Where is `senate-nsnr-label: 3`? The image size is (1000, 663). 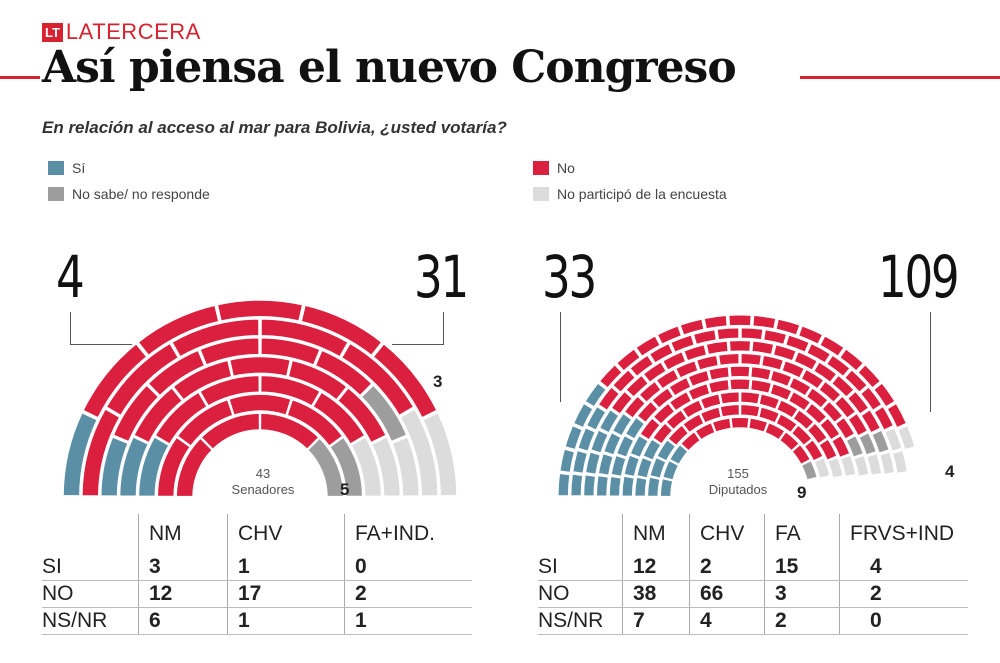 senate-nsnr-label: 3 is located at coordinates (438, 381).